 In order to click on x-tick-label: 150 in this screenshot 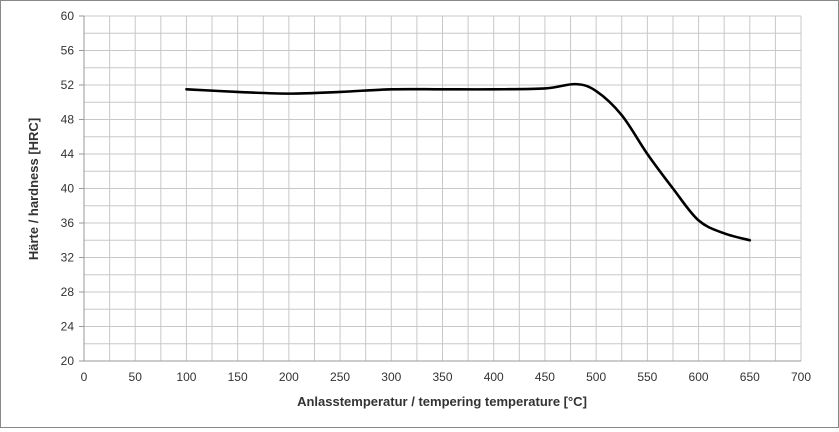, I will do `click(238, 377)`.